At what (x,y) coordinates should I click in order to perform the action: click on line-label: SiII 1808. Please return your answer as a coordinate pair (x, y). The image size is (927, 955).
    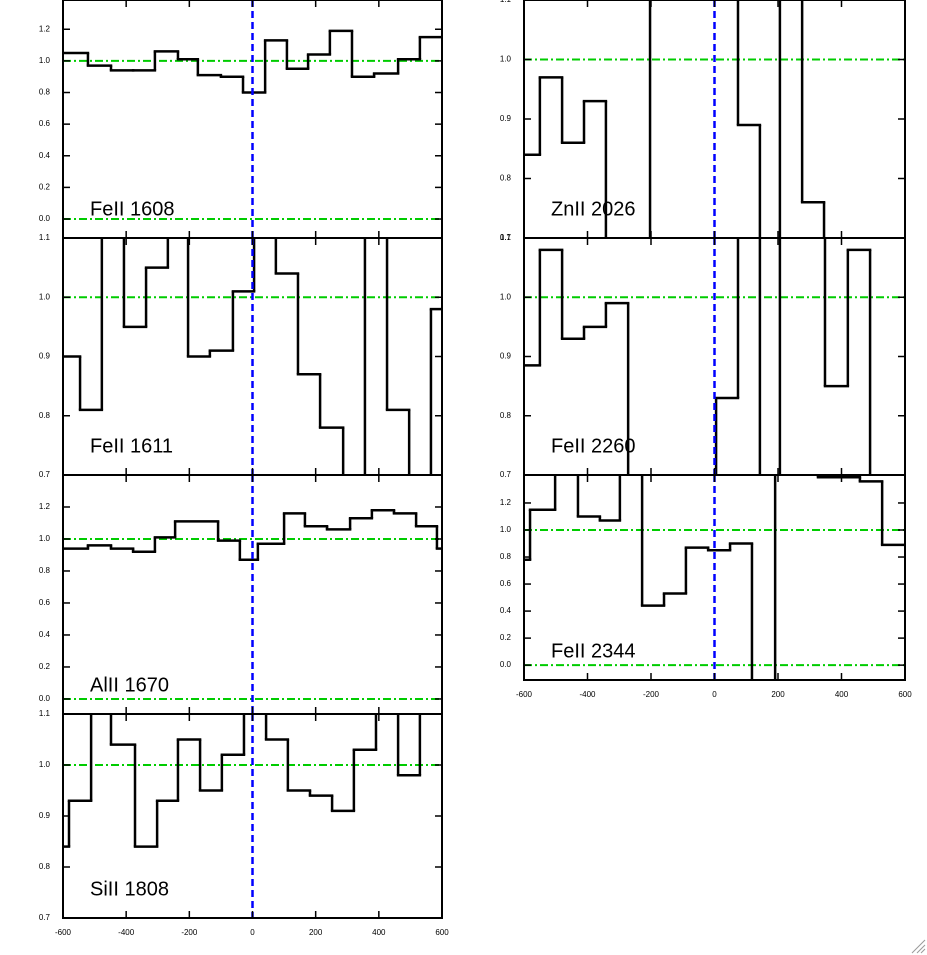
    Looking at the image, I should click on (129, 889).